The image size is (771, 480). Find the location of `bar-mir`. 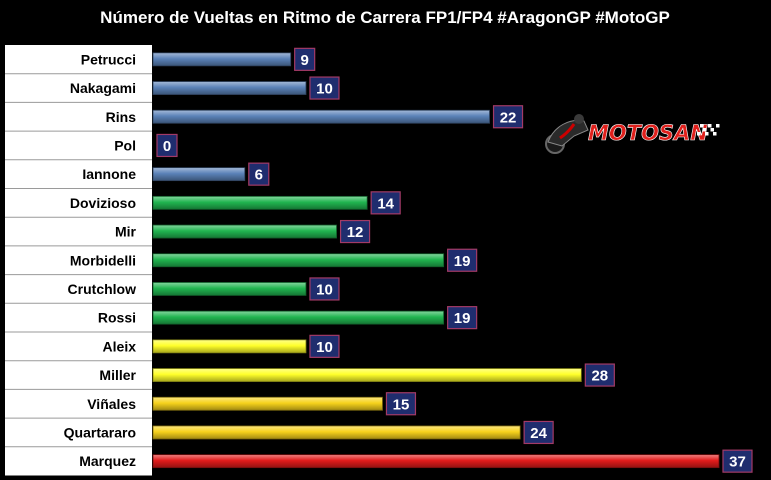

bar-mir is located at coordinates (244, 231).